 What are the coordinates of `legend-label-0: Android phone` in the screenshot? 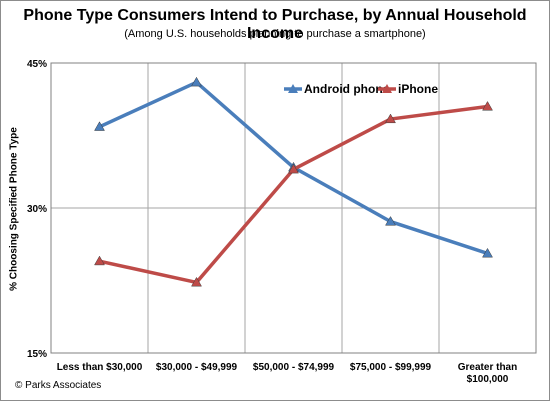 It's located at (347, 89).